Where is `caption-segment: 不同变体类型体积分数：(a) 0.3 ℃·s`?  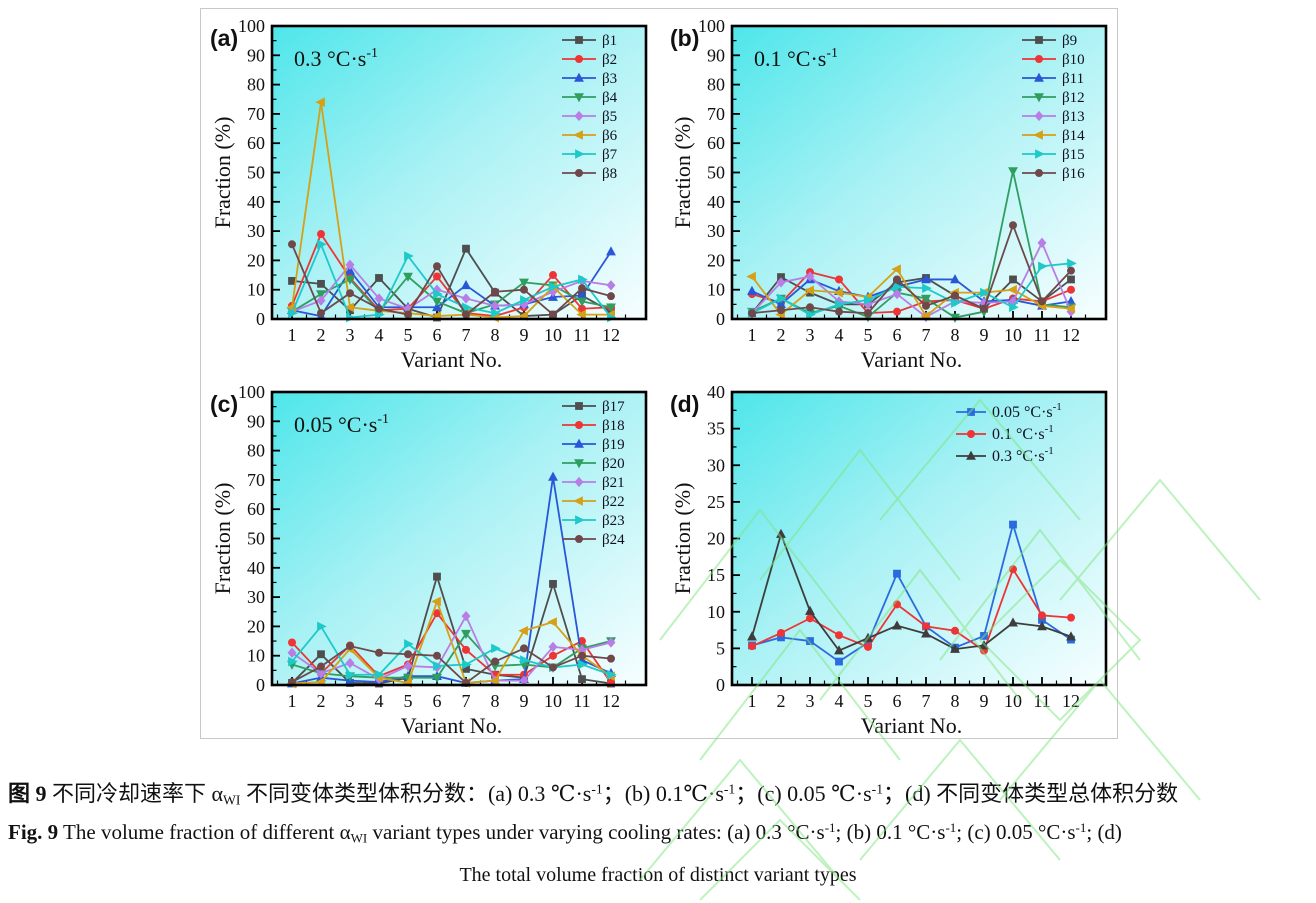
caption-segment: 不同变体类型体积分数：(a) 0.3 ℃·s is located at coordinates (416, 793).